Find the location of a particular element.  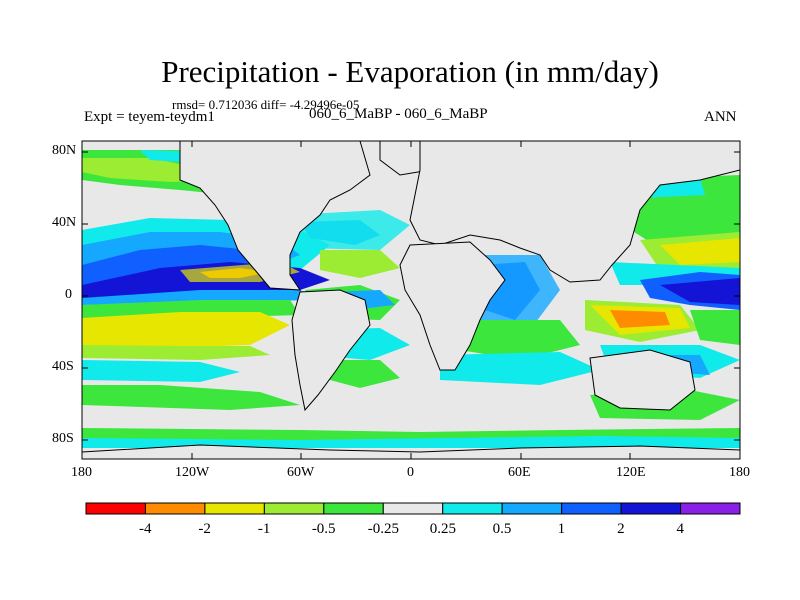

colorbar-label: -0.5 is located at coordinates (323, 529).